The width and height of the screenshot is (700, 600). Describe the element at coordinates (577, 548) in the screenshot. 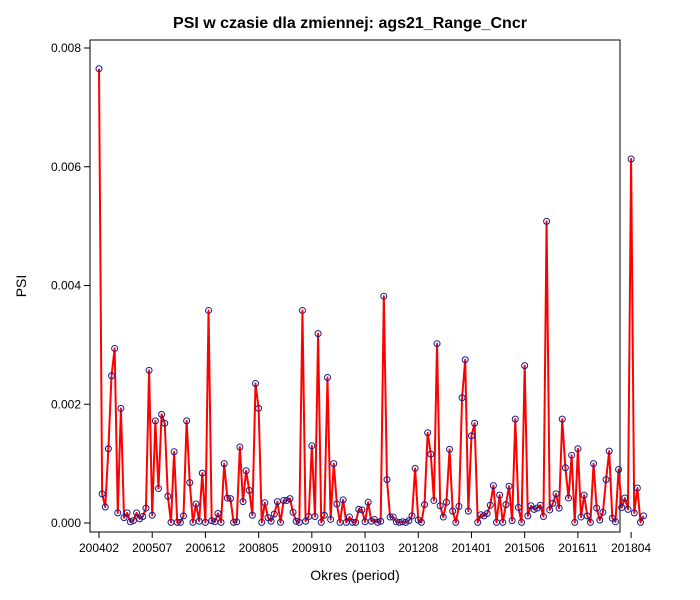

I see `x-tick-label: 201611` at that location.